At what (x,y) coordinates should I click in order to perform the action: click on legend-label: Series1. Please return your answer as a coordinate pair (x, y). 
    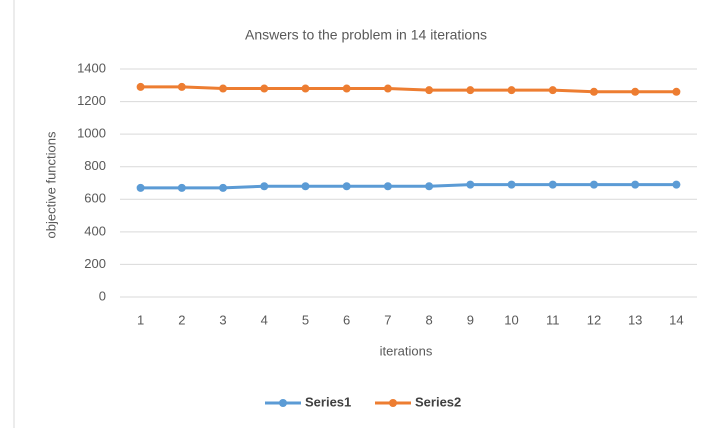
    Looking at the image, I should click on (328, 401).